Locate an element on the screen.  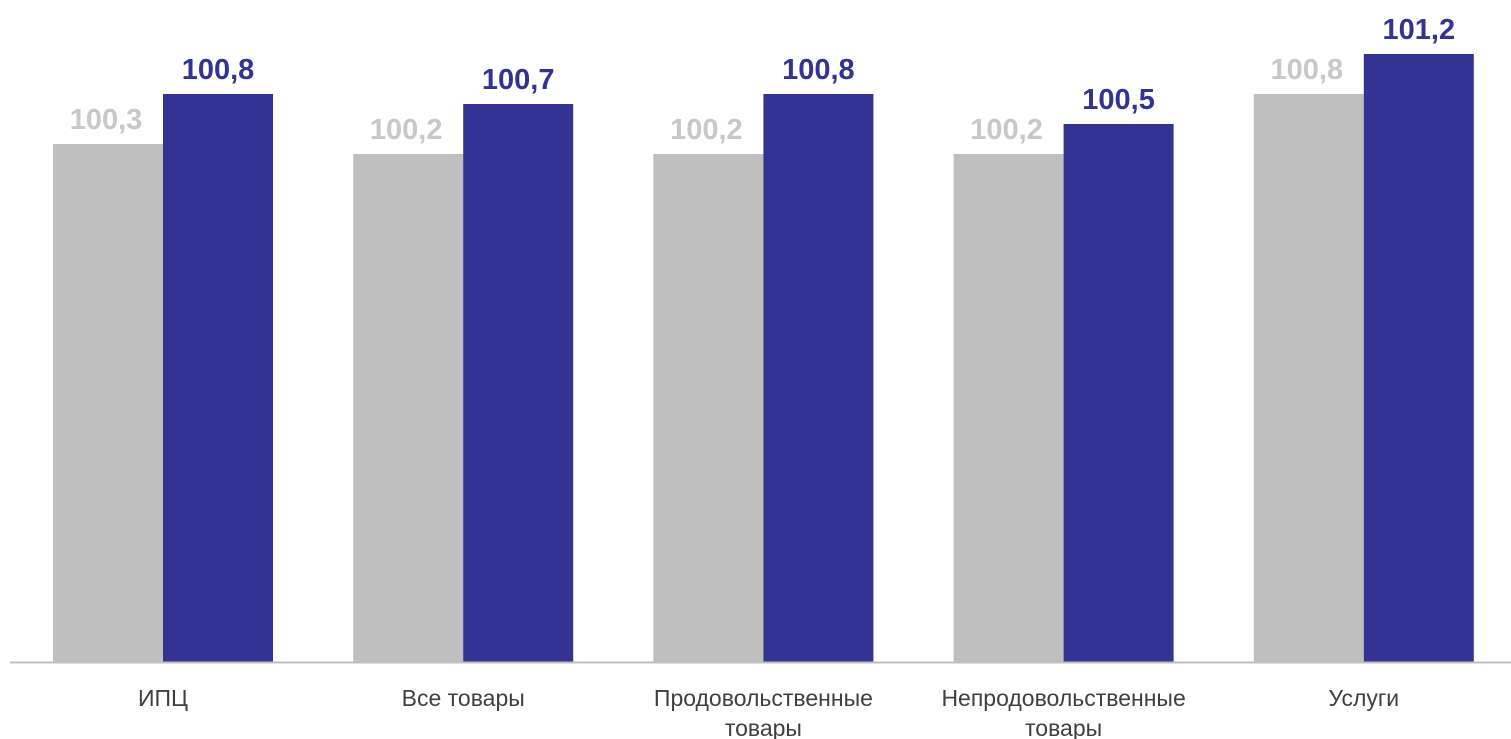
value-label-current-1: 100,7 is located at coordinates (518, 80).